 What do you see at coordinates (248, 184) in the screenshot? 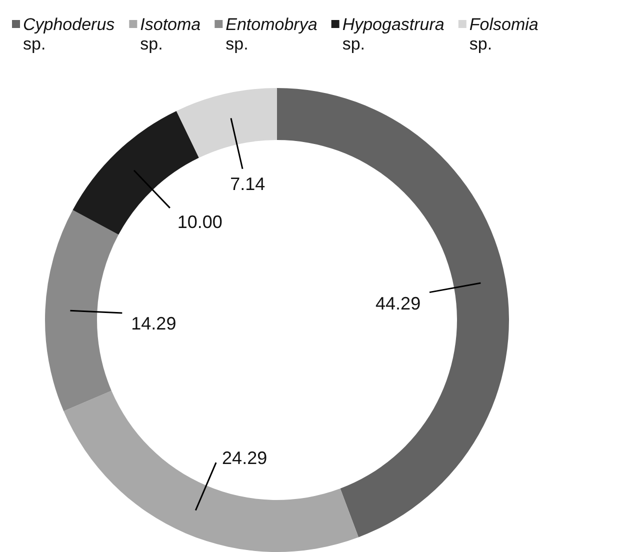
I see `data-label: 7.14` at bounding box center [248, 184].